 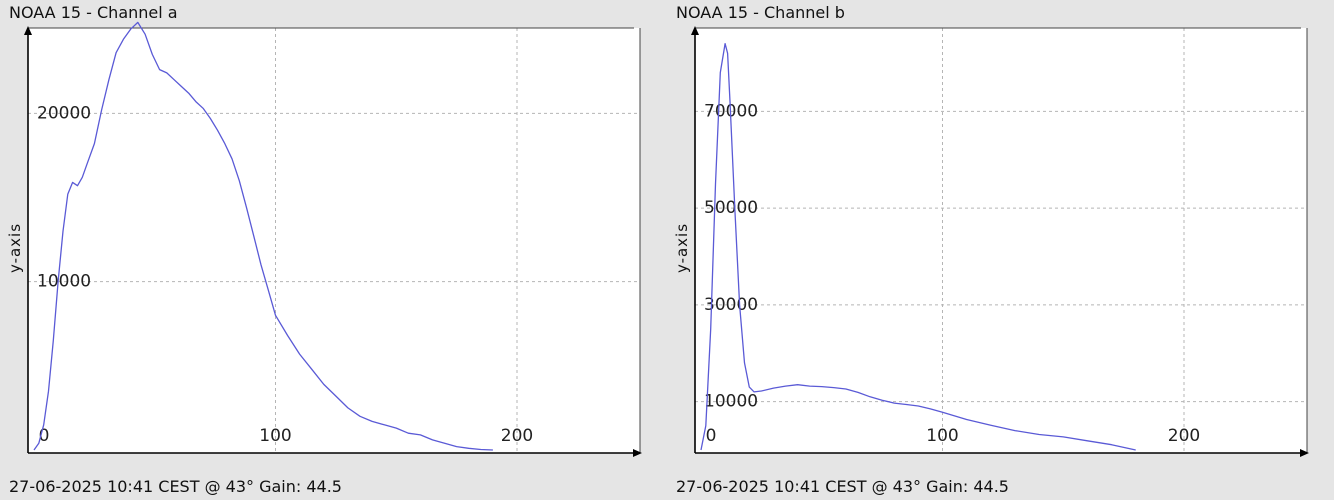 What do you see at coordinates (731, 305) in the screenshot?
I see `y-tick-label: 30000` at bounding box center [731, 305].